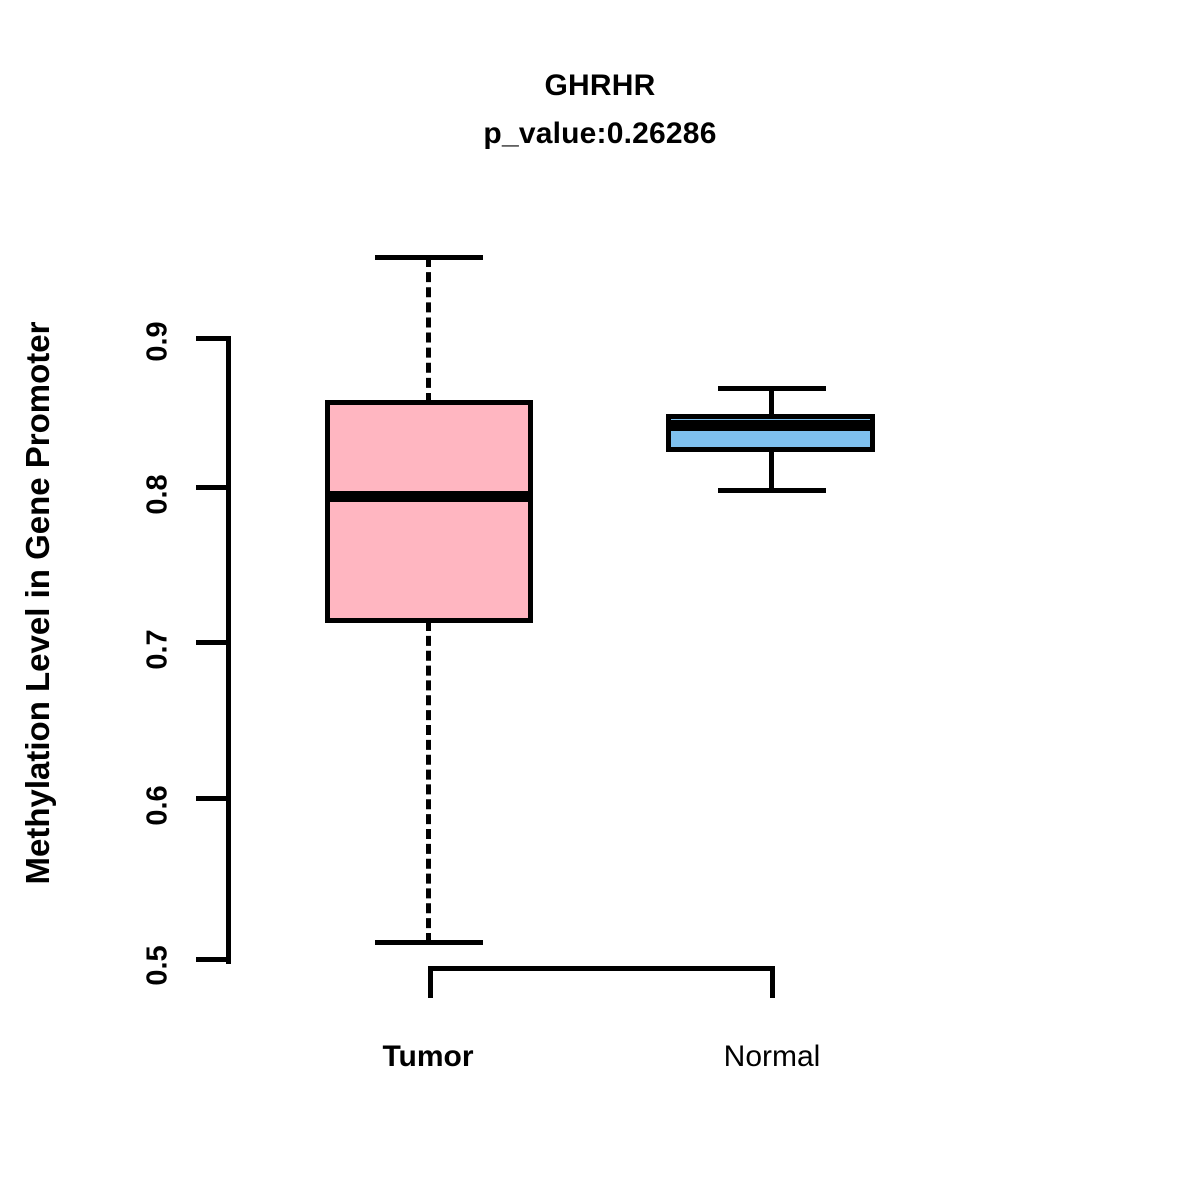  Describe the element at coordinates (429, 511) in the screenshot. I see `tumor-box` at that location.